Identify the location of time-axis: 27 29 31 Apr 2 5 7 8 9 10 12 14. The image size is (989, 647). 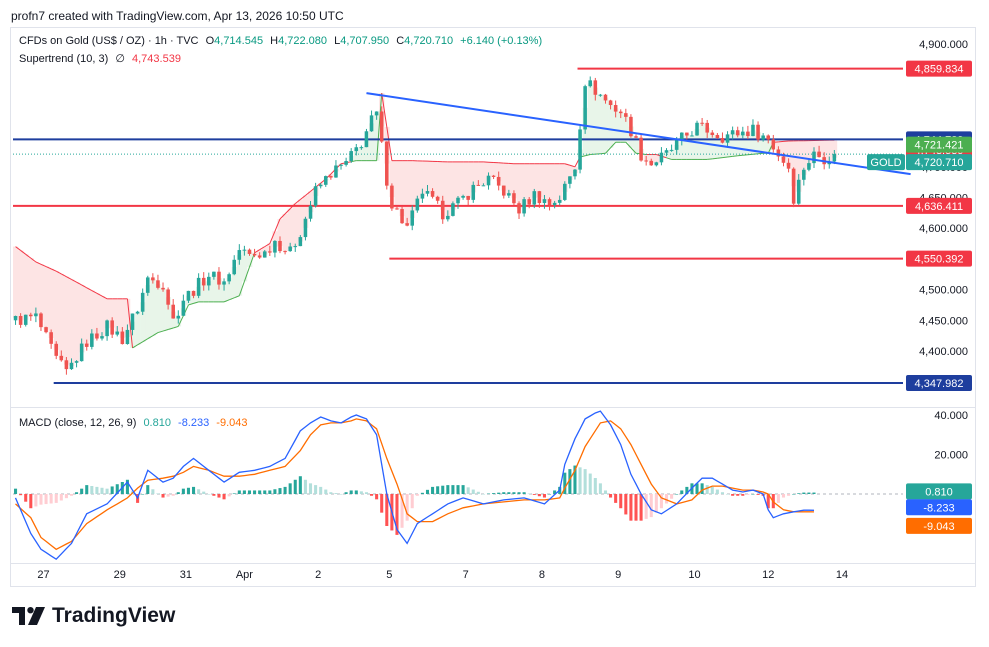
(442, 575).